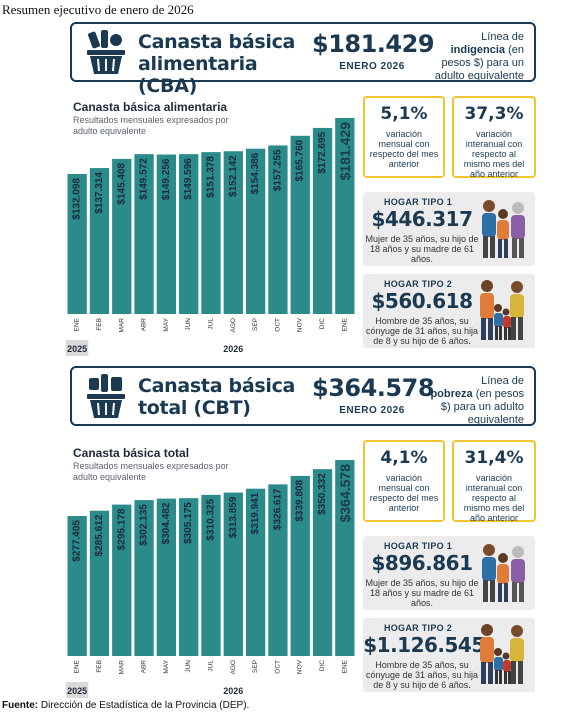 This screenshot has height=722, width=573. Describe the element at coordinates (277, 509) in the screenshot. I see `bar-value-label: $326.617` at that location.